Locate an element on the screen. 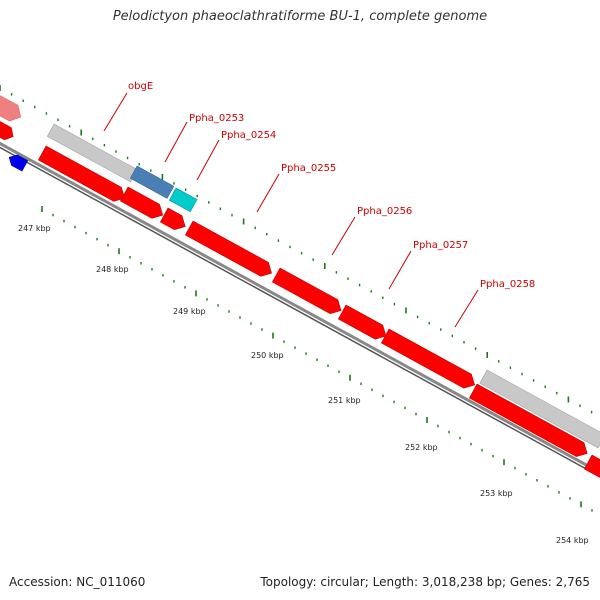 This screenshot has width=600, height=600. gene-label-Ppha_0253: Ppha_0253 is located at coordinates (216, 118).